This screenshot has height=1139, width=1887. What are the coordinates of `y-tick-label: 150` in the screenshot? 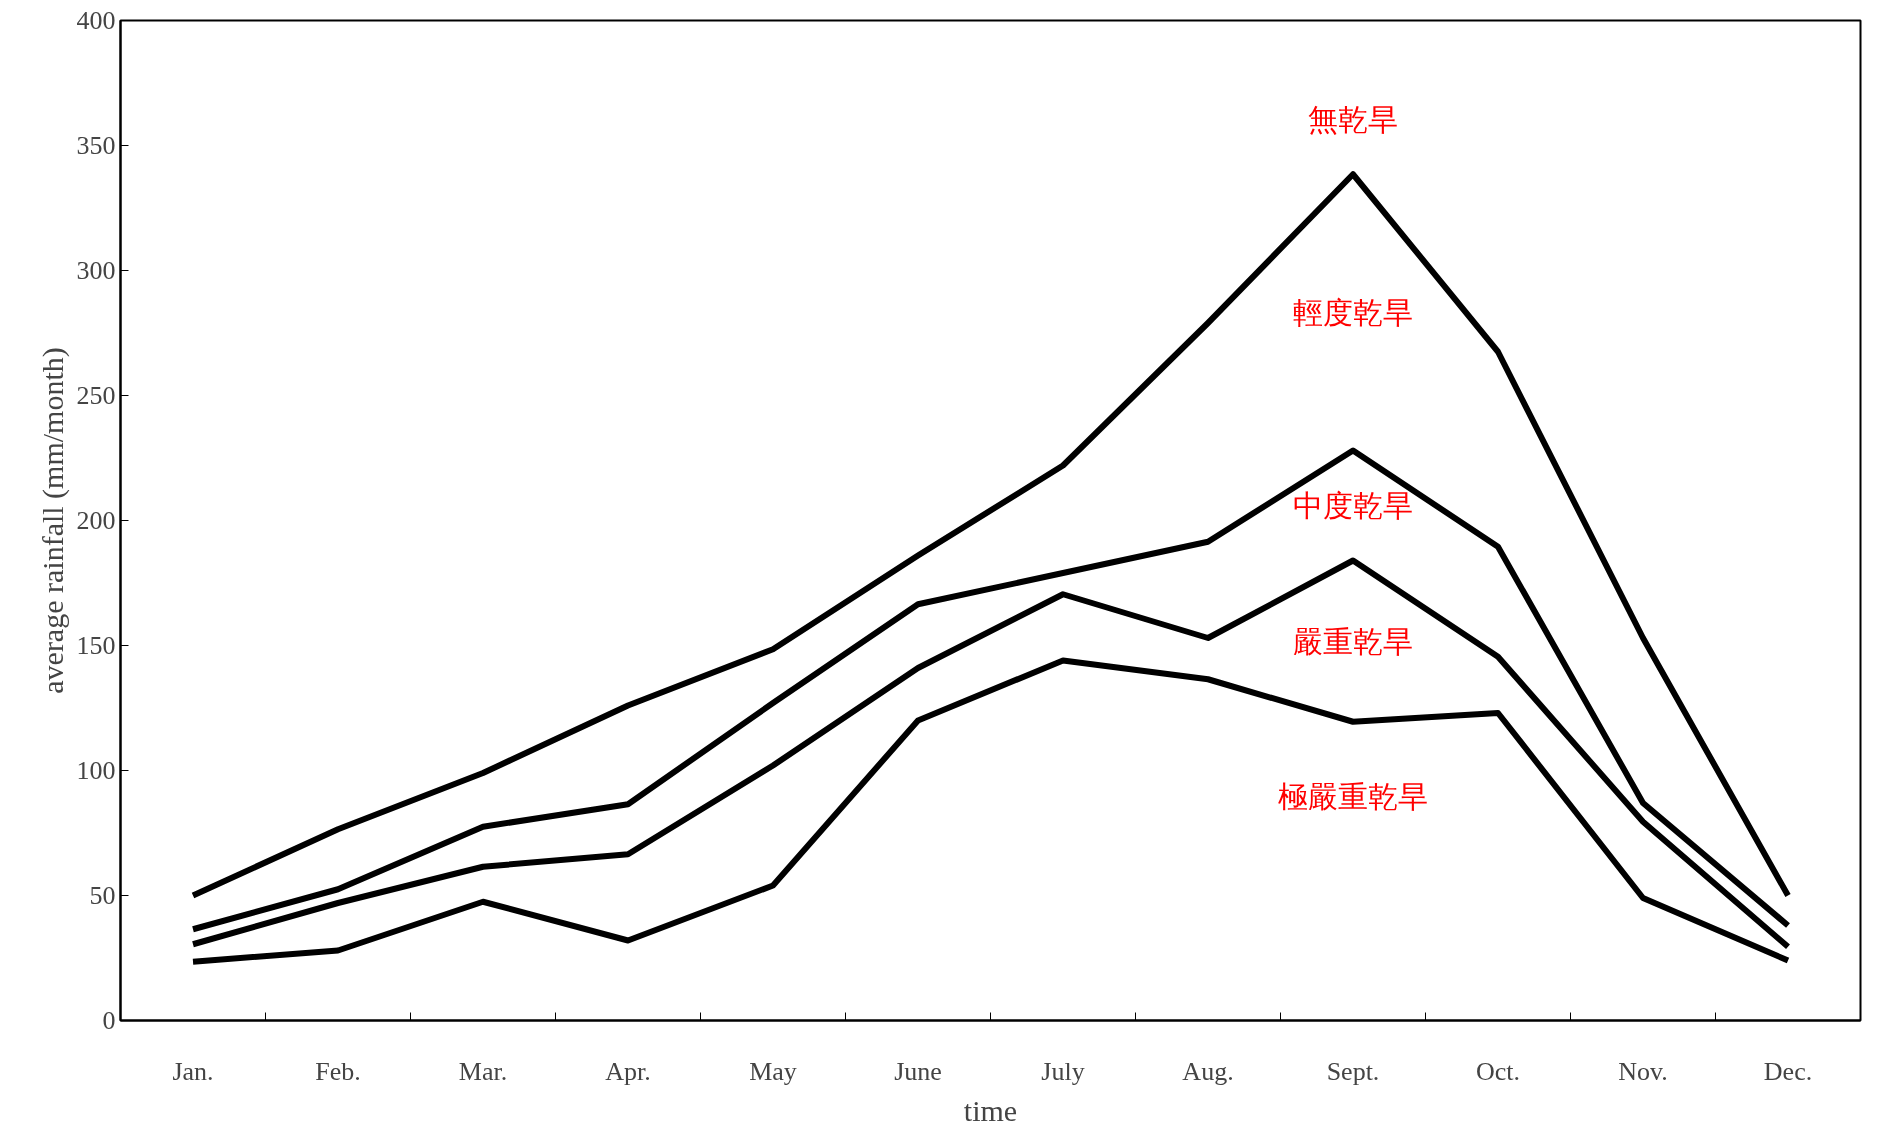 It's located at (96, 645).